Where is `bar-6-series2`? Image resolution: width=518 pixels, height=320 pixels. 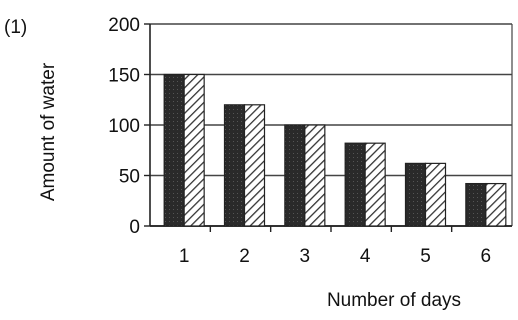 bar-6-series2 is located at coordinates (496, 204).